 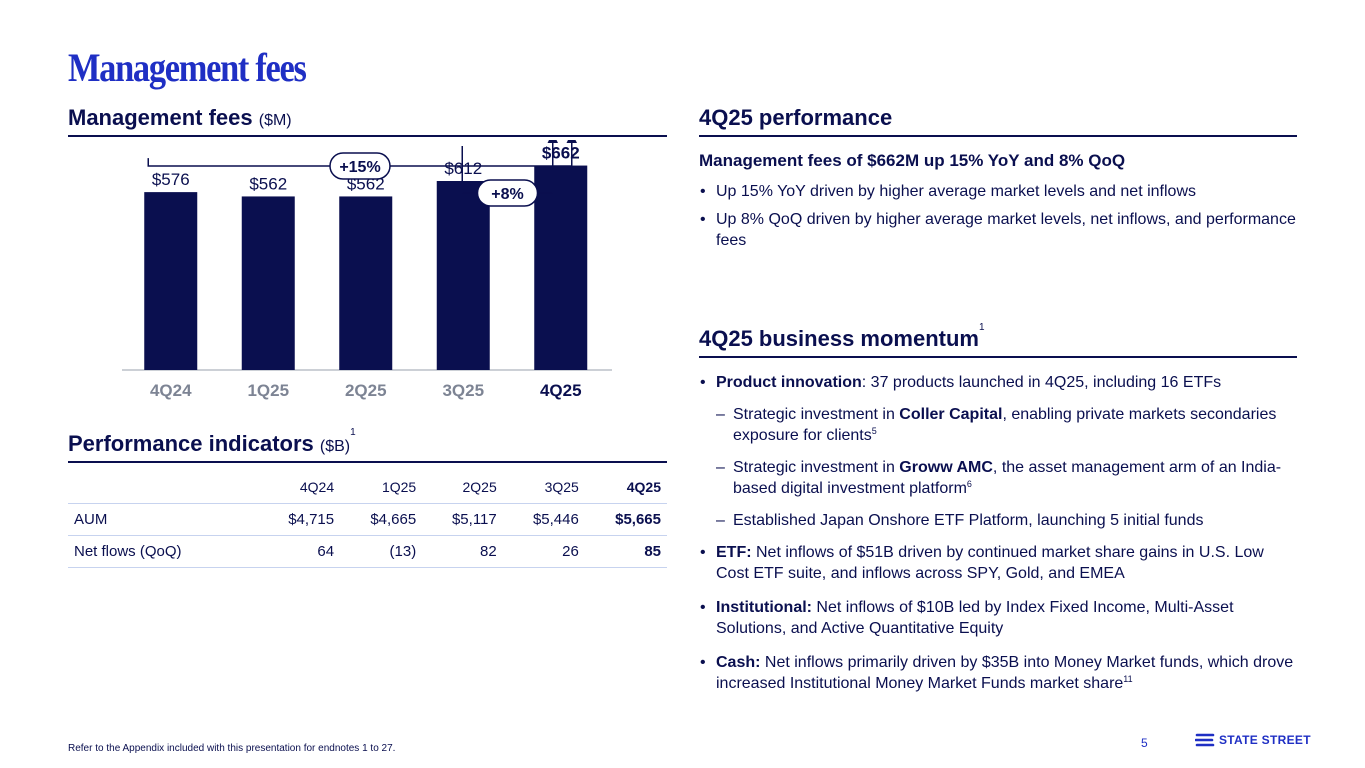 I want to click on page-title: Management fees, so click(x=187, y=67).